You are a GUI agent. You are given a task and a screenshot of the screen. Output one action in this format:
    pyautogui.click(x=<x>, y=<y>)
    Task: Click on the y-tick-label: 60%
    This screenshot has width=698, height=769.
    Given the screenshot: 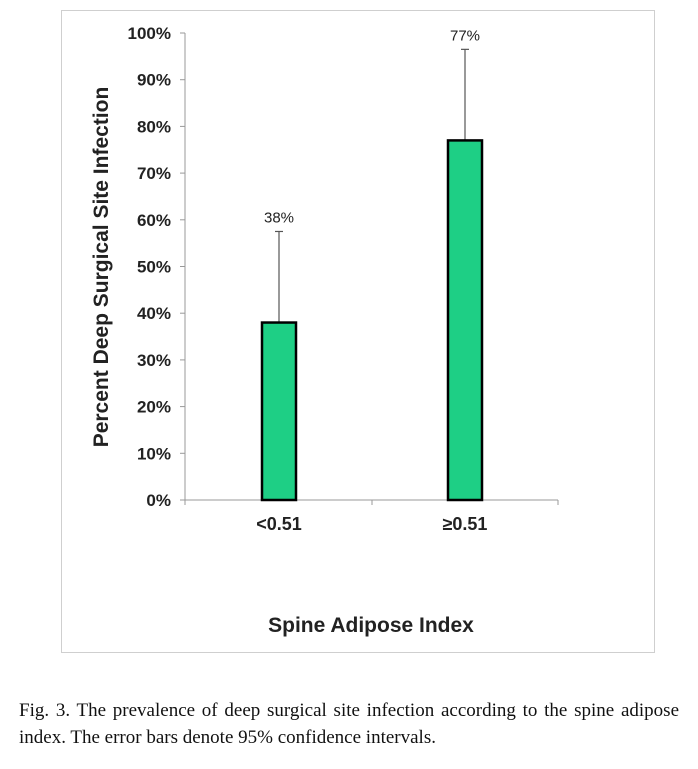 What is the action you would take?
    pyautogui.click(x=154, y=220)
    